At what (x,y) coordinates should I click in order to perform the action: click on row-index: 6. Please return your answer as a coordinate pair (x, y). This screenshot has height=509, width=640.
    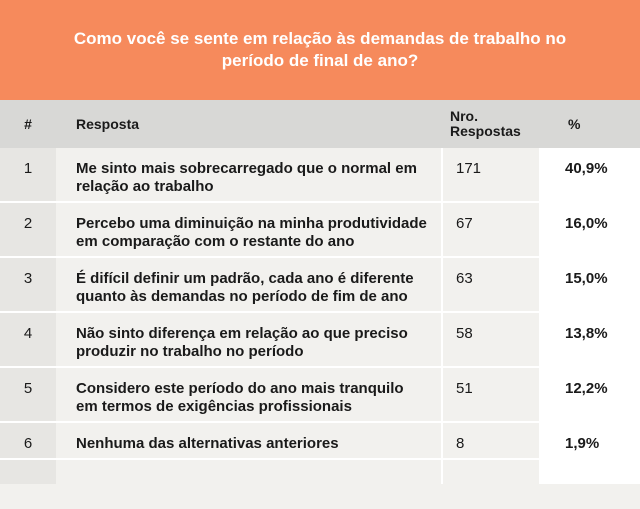
    Looking at the image, I should click on (28, 441).